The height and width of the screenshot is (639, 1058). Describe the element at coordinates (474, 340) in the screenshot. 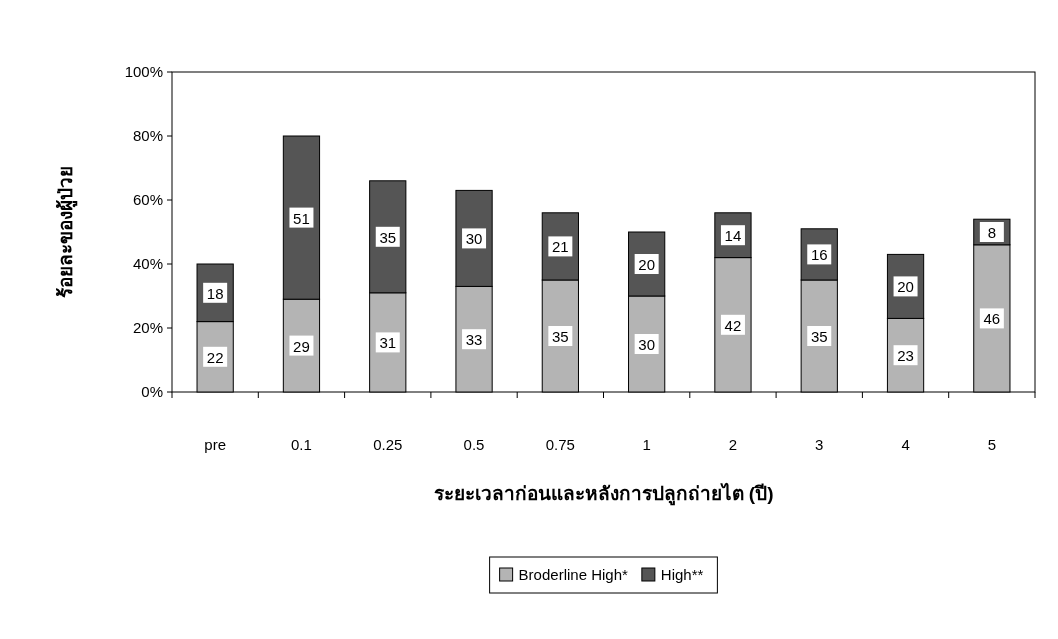

I see `data-label: 33` at that location.